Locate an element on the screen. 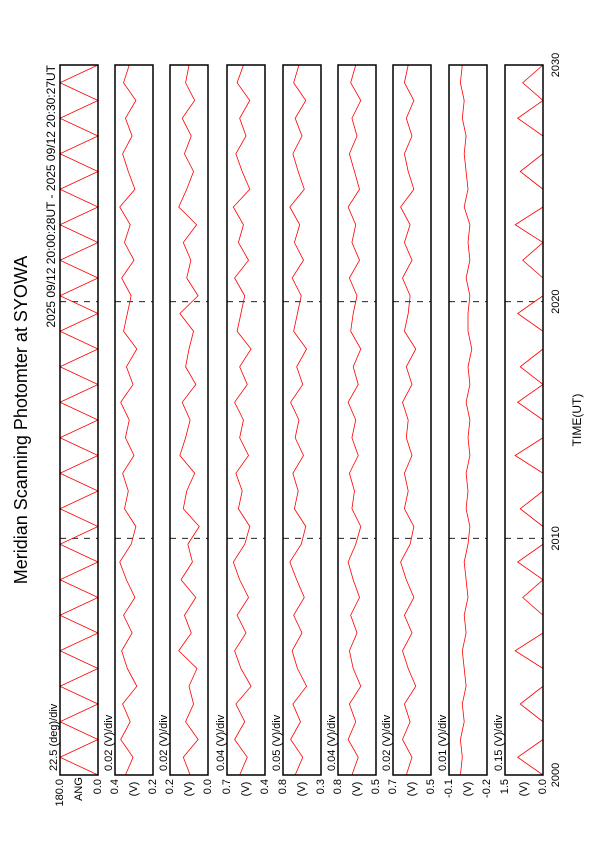  scale-label: 0.01 (V)/div is located at coordinates (443, 742).